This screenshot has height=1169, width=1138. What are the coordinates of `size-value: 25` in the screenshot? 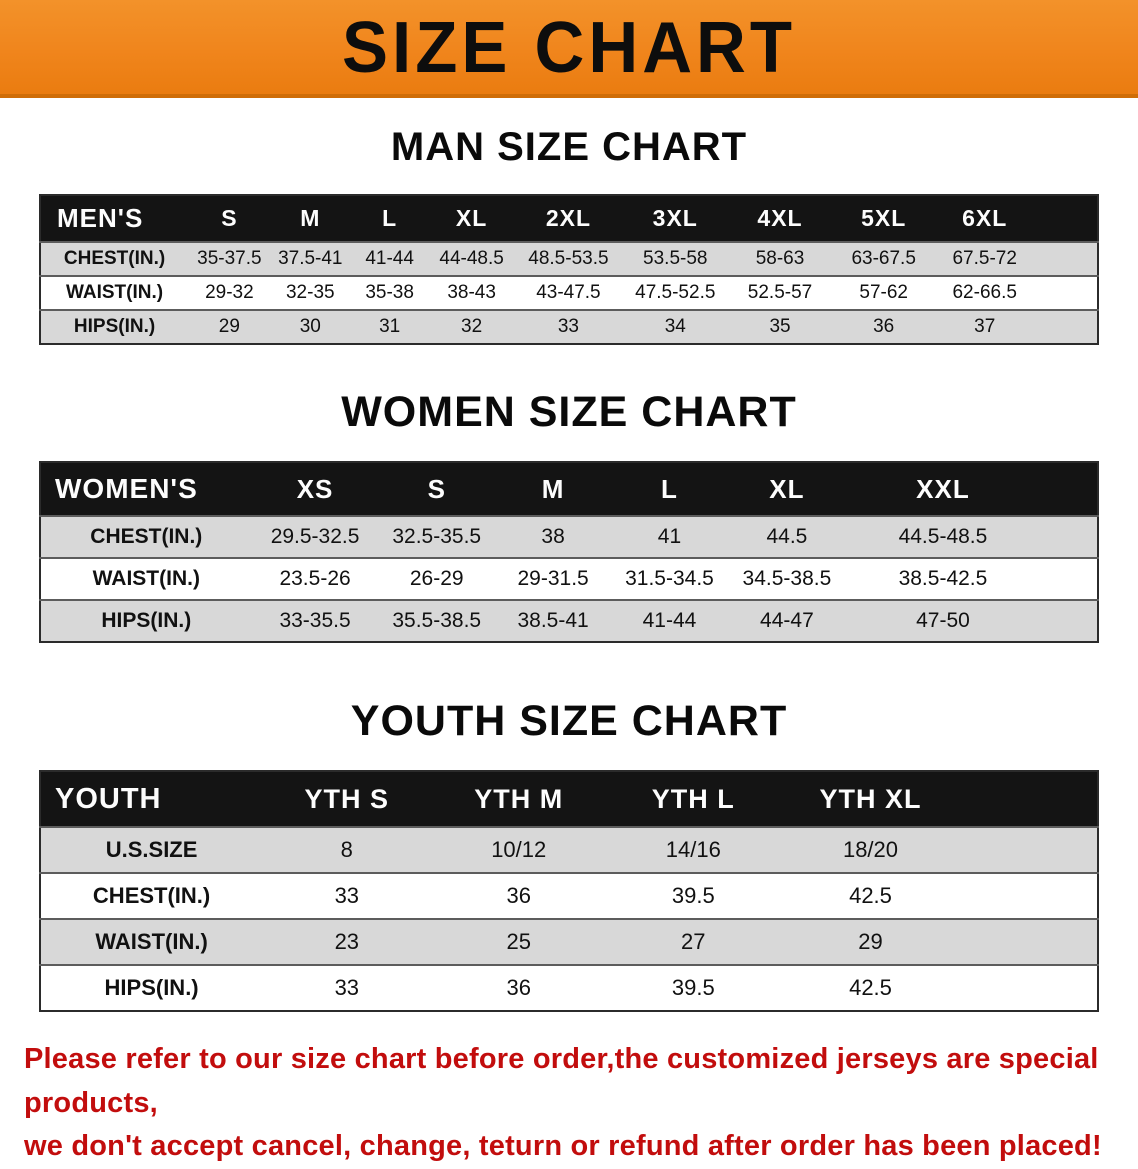 It's located at (518, 941).